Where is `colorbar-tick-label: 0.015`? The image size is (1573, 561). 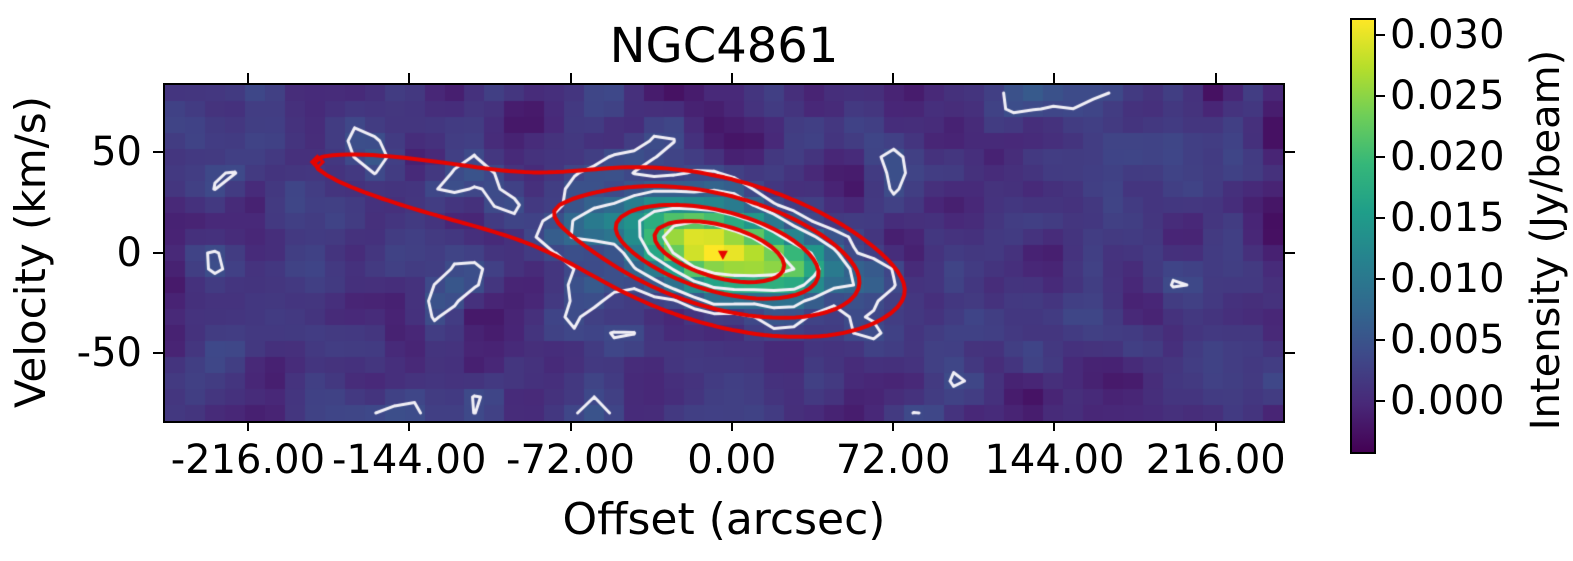
colorbar-tick-label: 0.015 is located at coordinates (1447, 217).